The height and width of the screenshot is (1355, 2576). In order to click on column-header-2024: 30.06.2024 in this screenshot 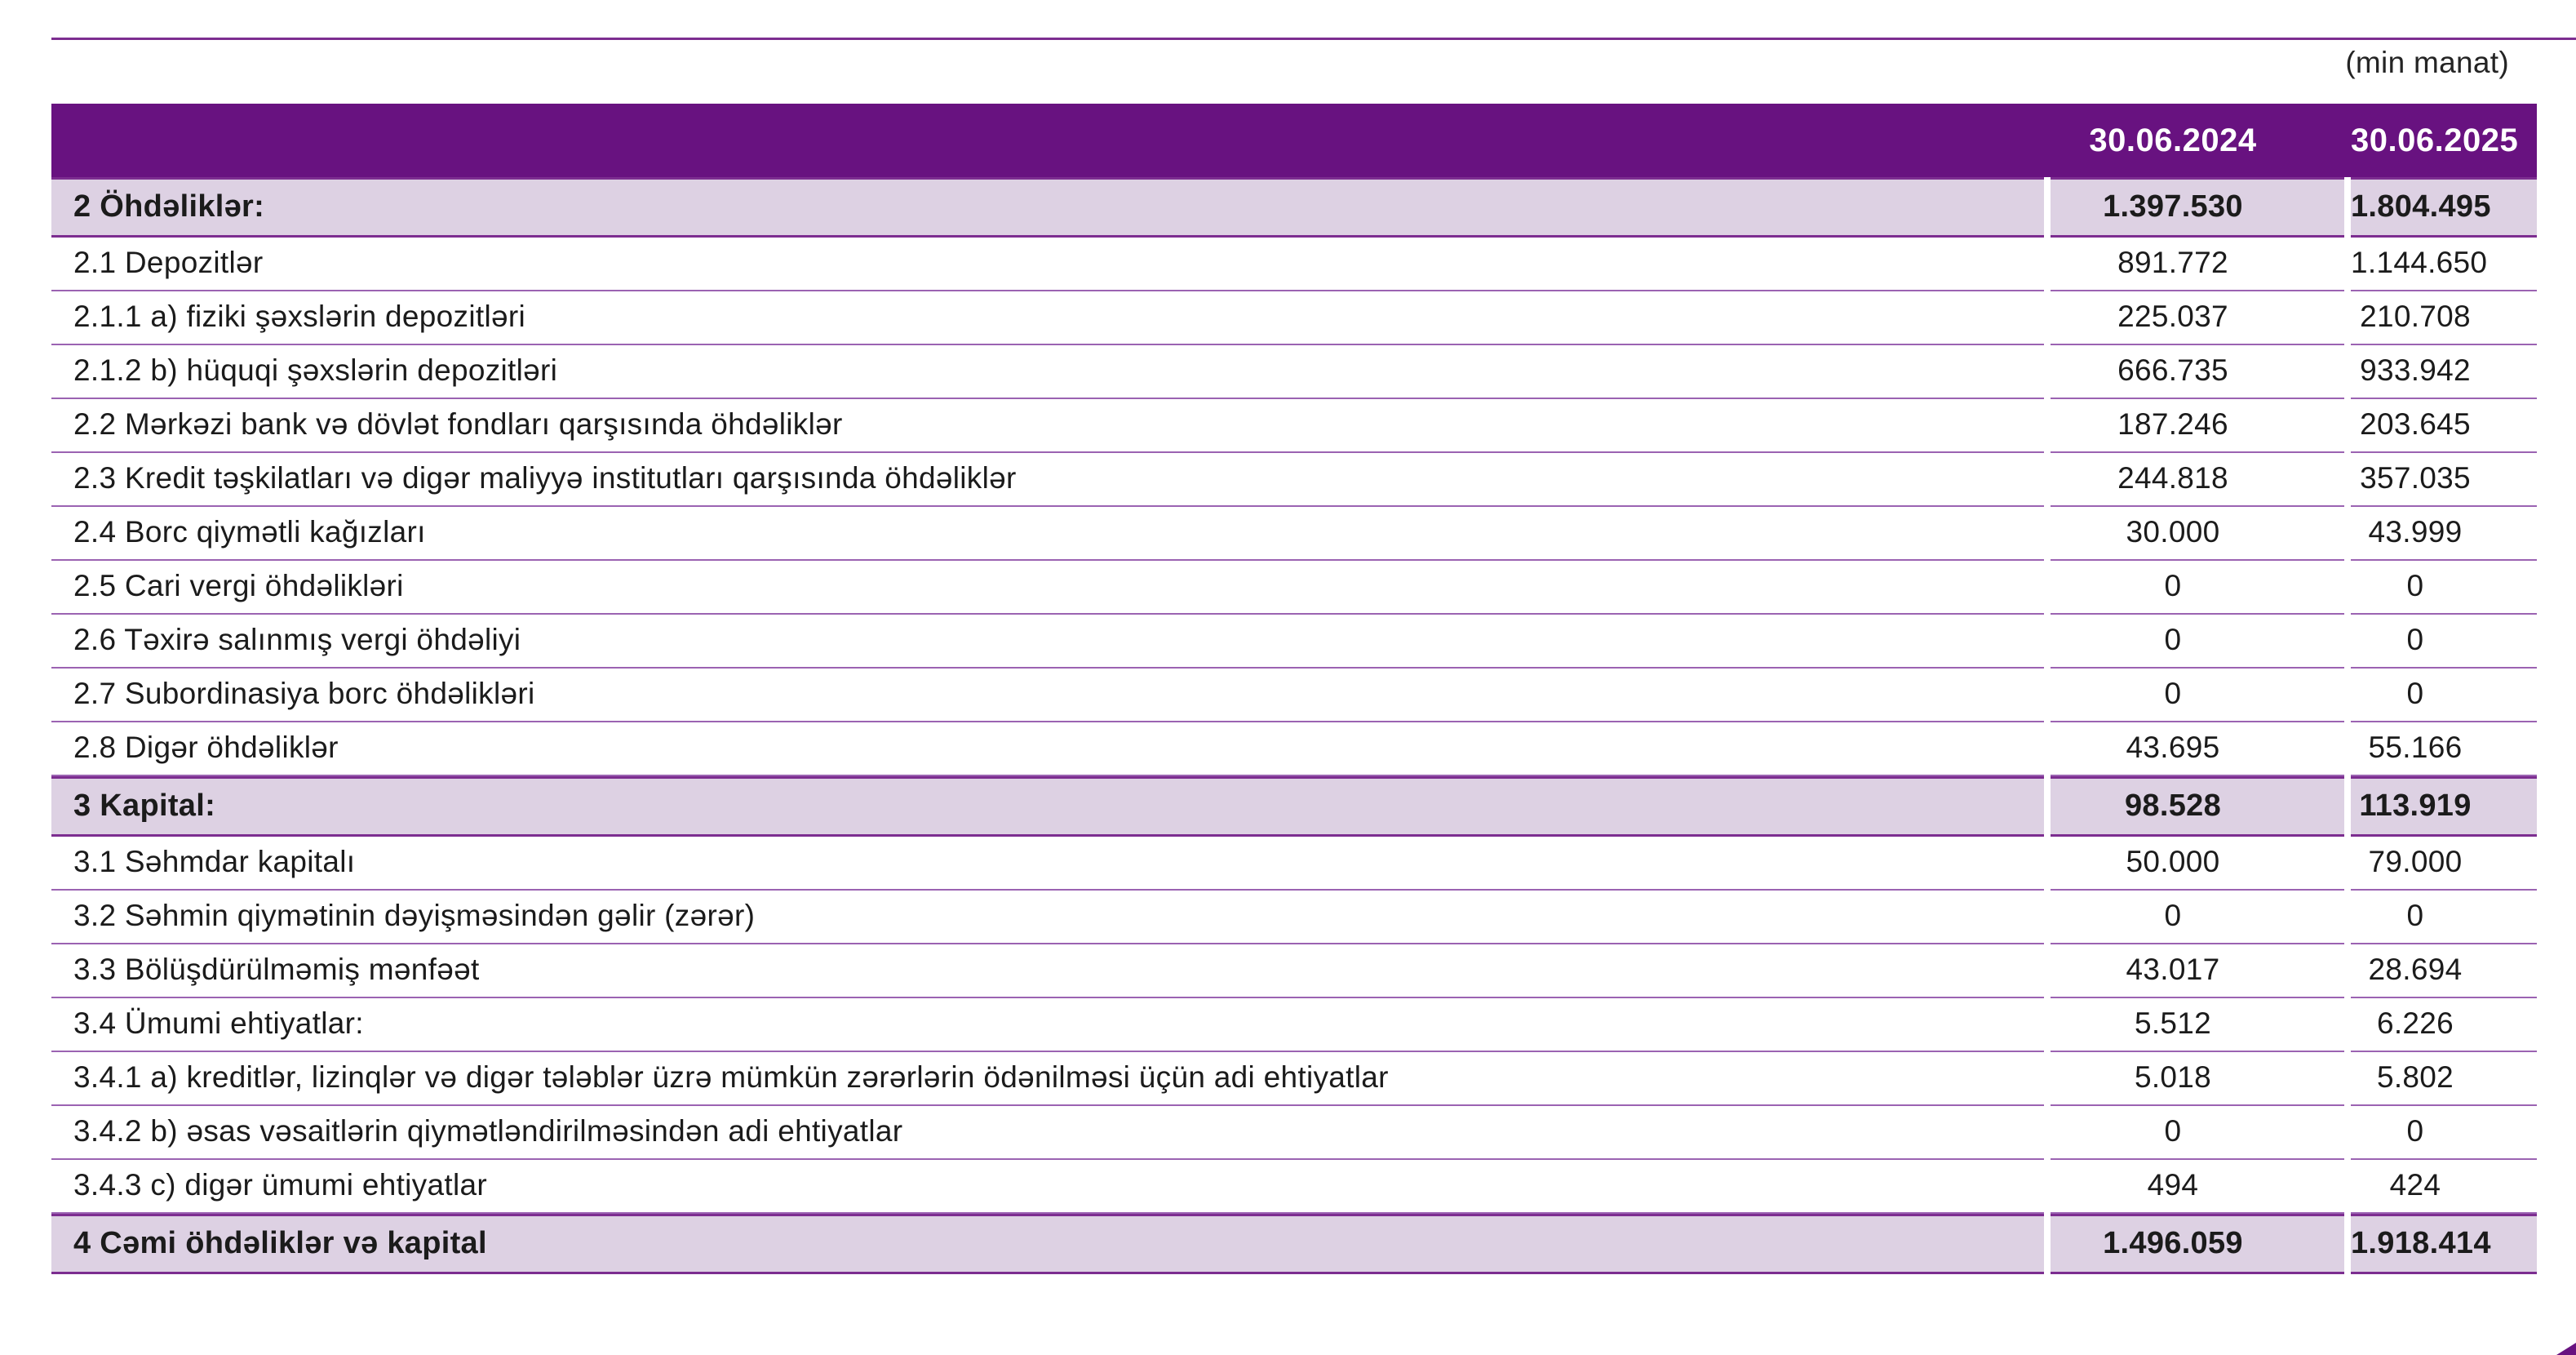, I will do `click(2173, 140)`.